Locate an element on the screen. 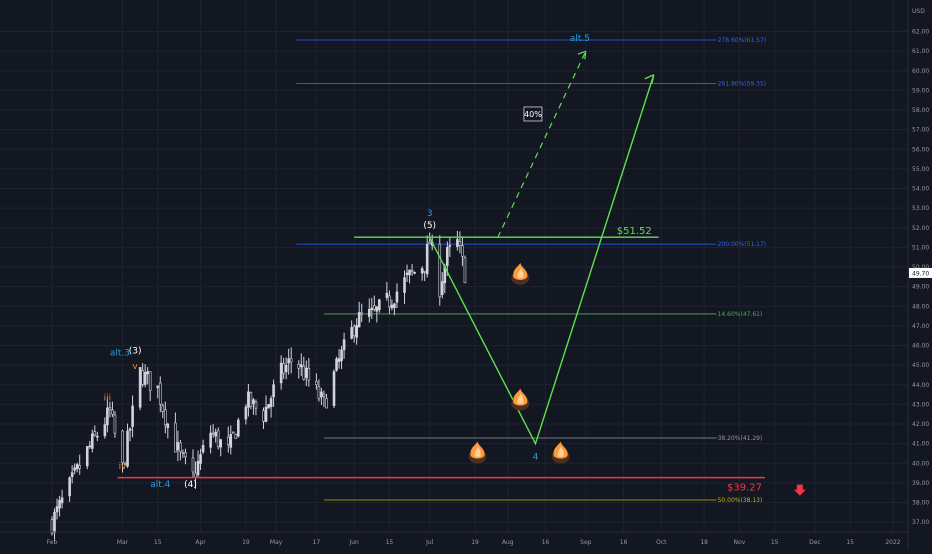  alt-projection-arrowhead is located at coordinates (582, 55).